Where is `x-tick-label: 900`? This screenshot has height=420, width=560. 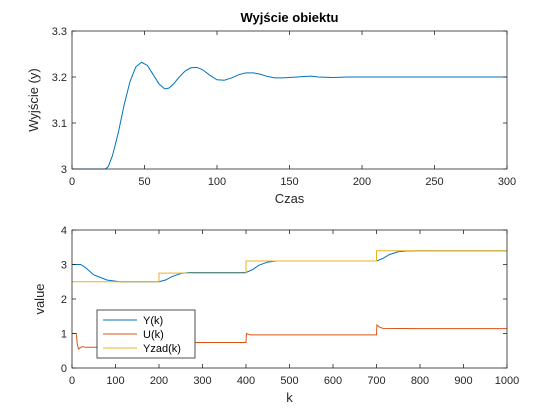 x-tick-label: 900 is located at coordinates (463, 381).